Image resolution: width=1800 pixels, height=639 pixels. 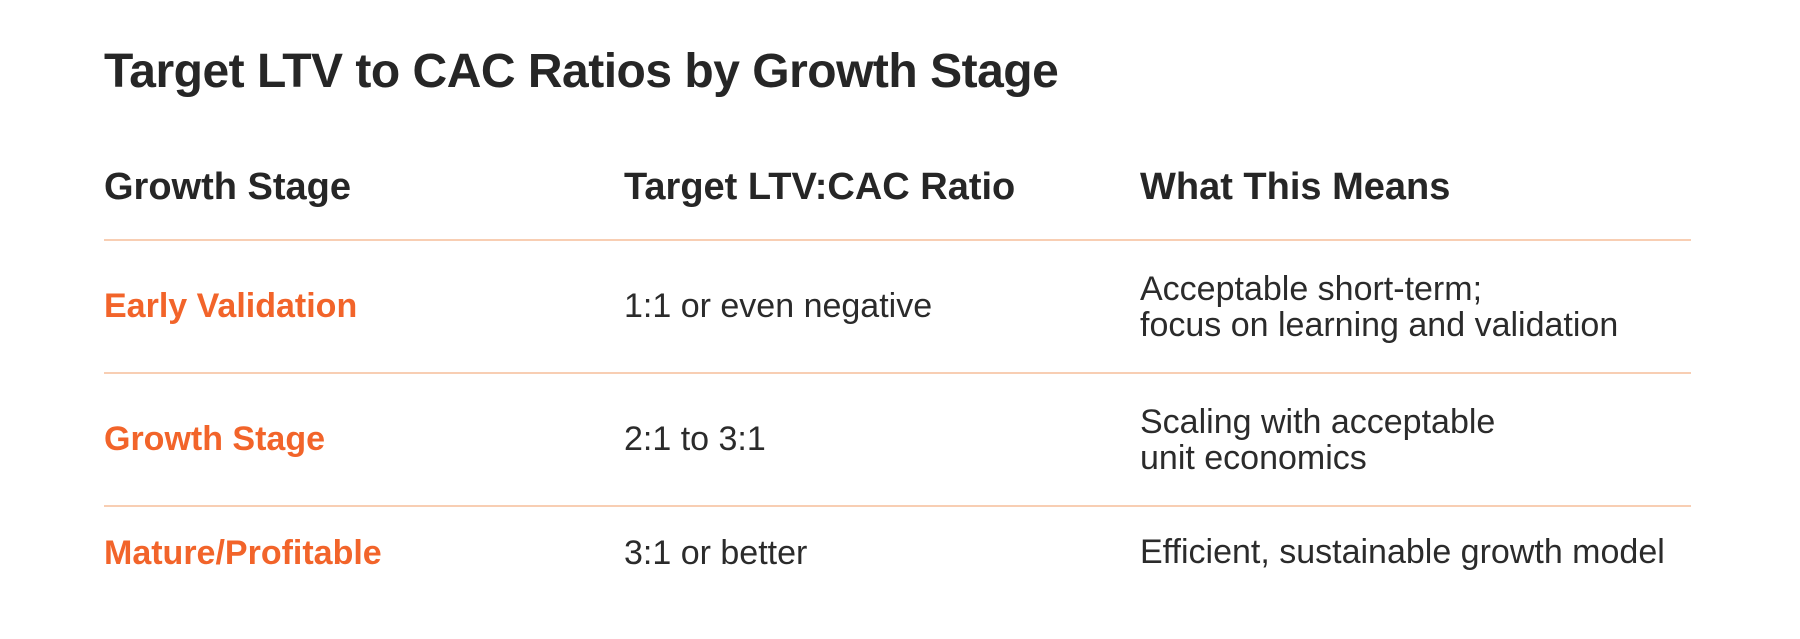 I want to click on meaning-cell: Efficient, sustainable growth model, so click(x=1415, y=552).